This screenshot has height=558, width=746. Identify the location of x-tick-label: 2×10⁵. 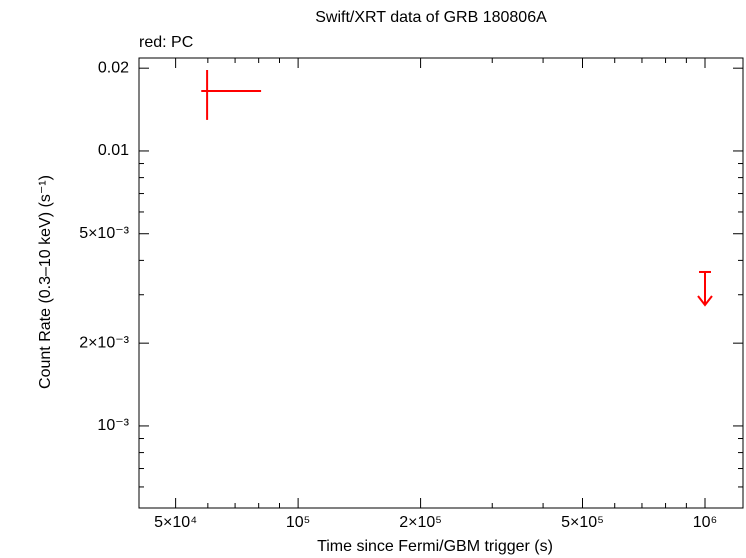
(420, 522).